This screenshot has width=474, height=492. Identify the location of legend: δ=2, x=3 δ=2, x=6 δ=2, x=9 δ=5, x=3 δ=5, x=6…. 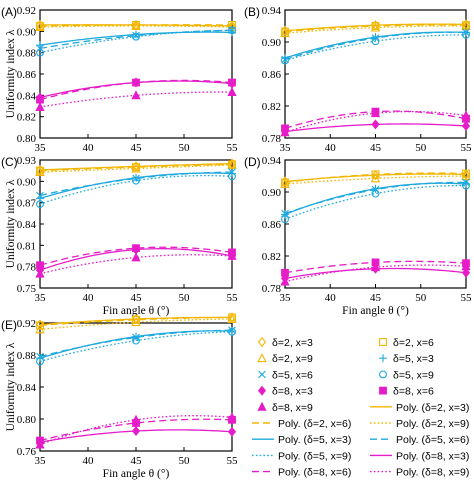
(360, 407).